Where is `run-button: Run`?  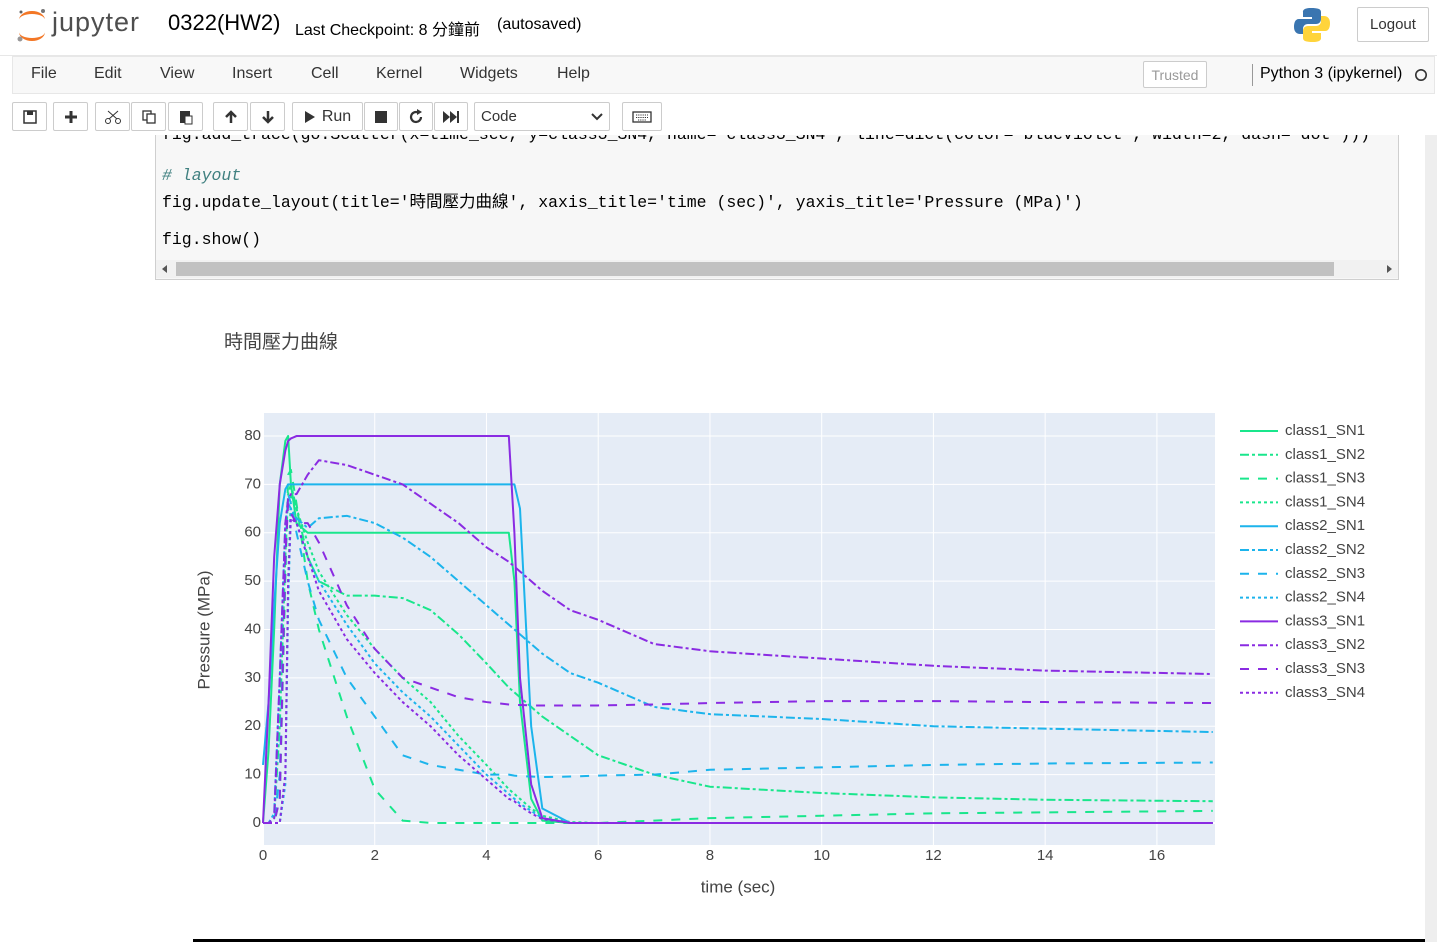
run-button: Run is located at coordinates (327, 116).